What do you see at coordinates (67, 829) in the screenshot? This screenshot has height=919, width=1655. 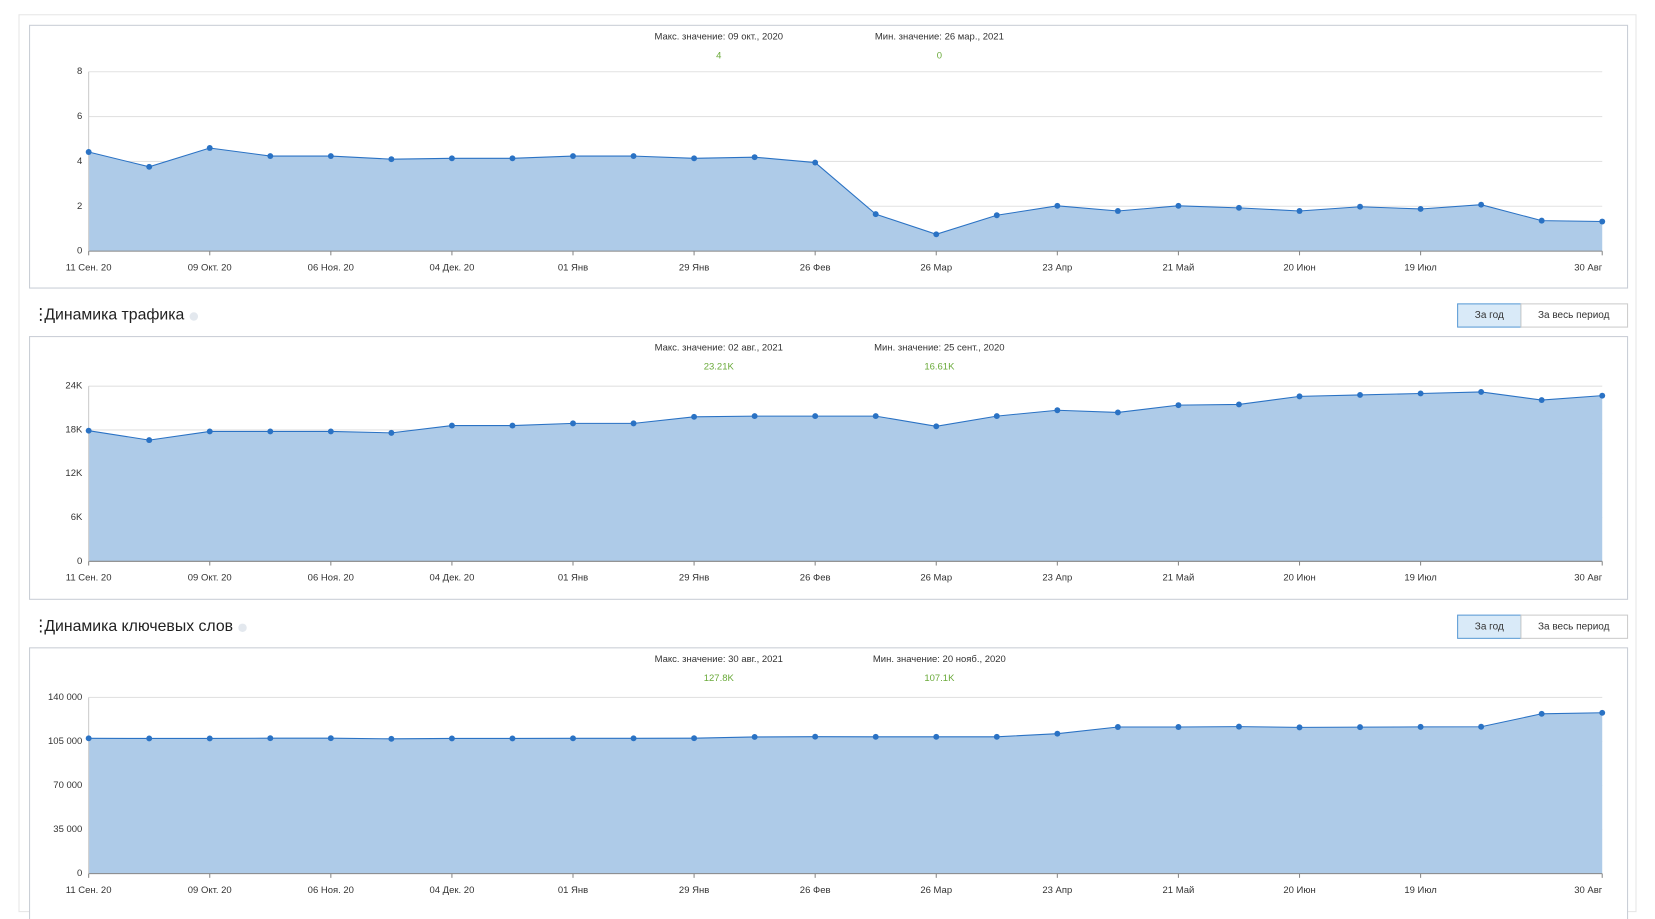 I see `y-tick-label: 35 000` at bounding box center [67, 829].